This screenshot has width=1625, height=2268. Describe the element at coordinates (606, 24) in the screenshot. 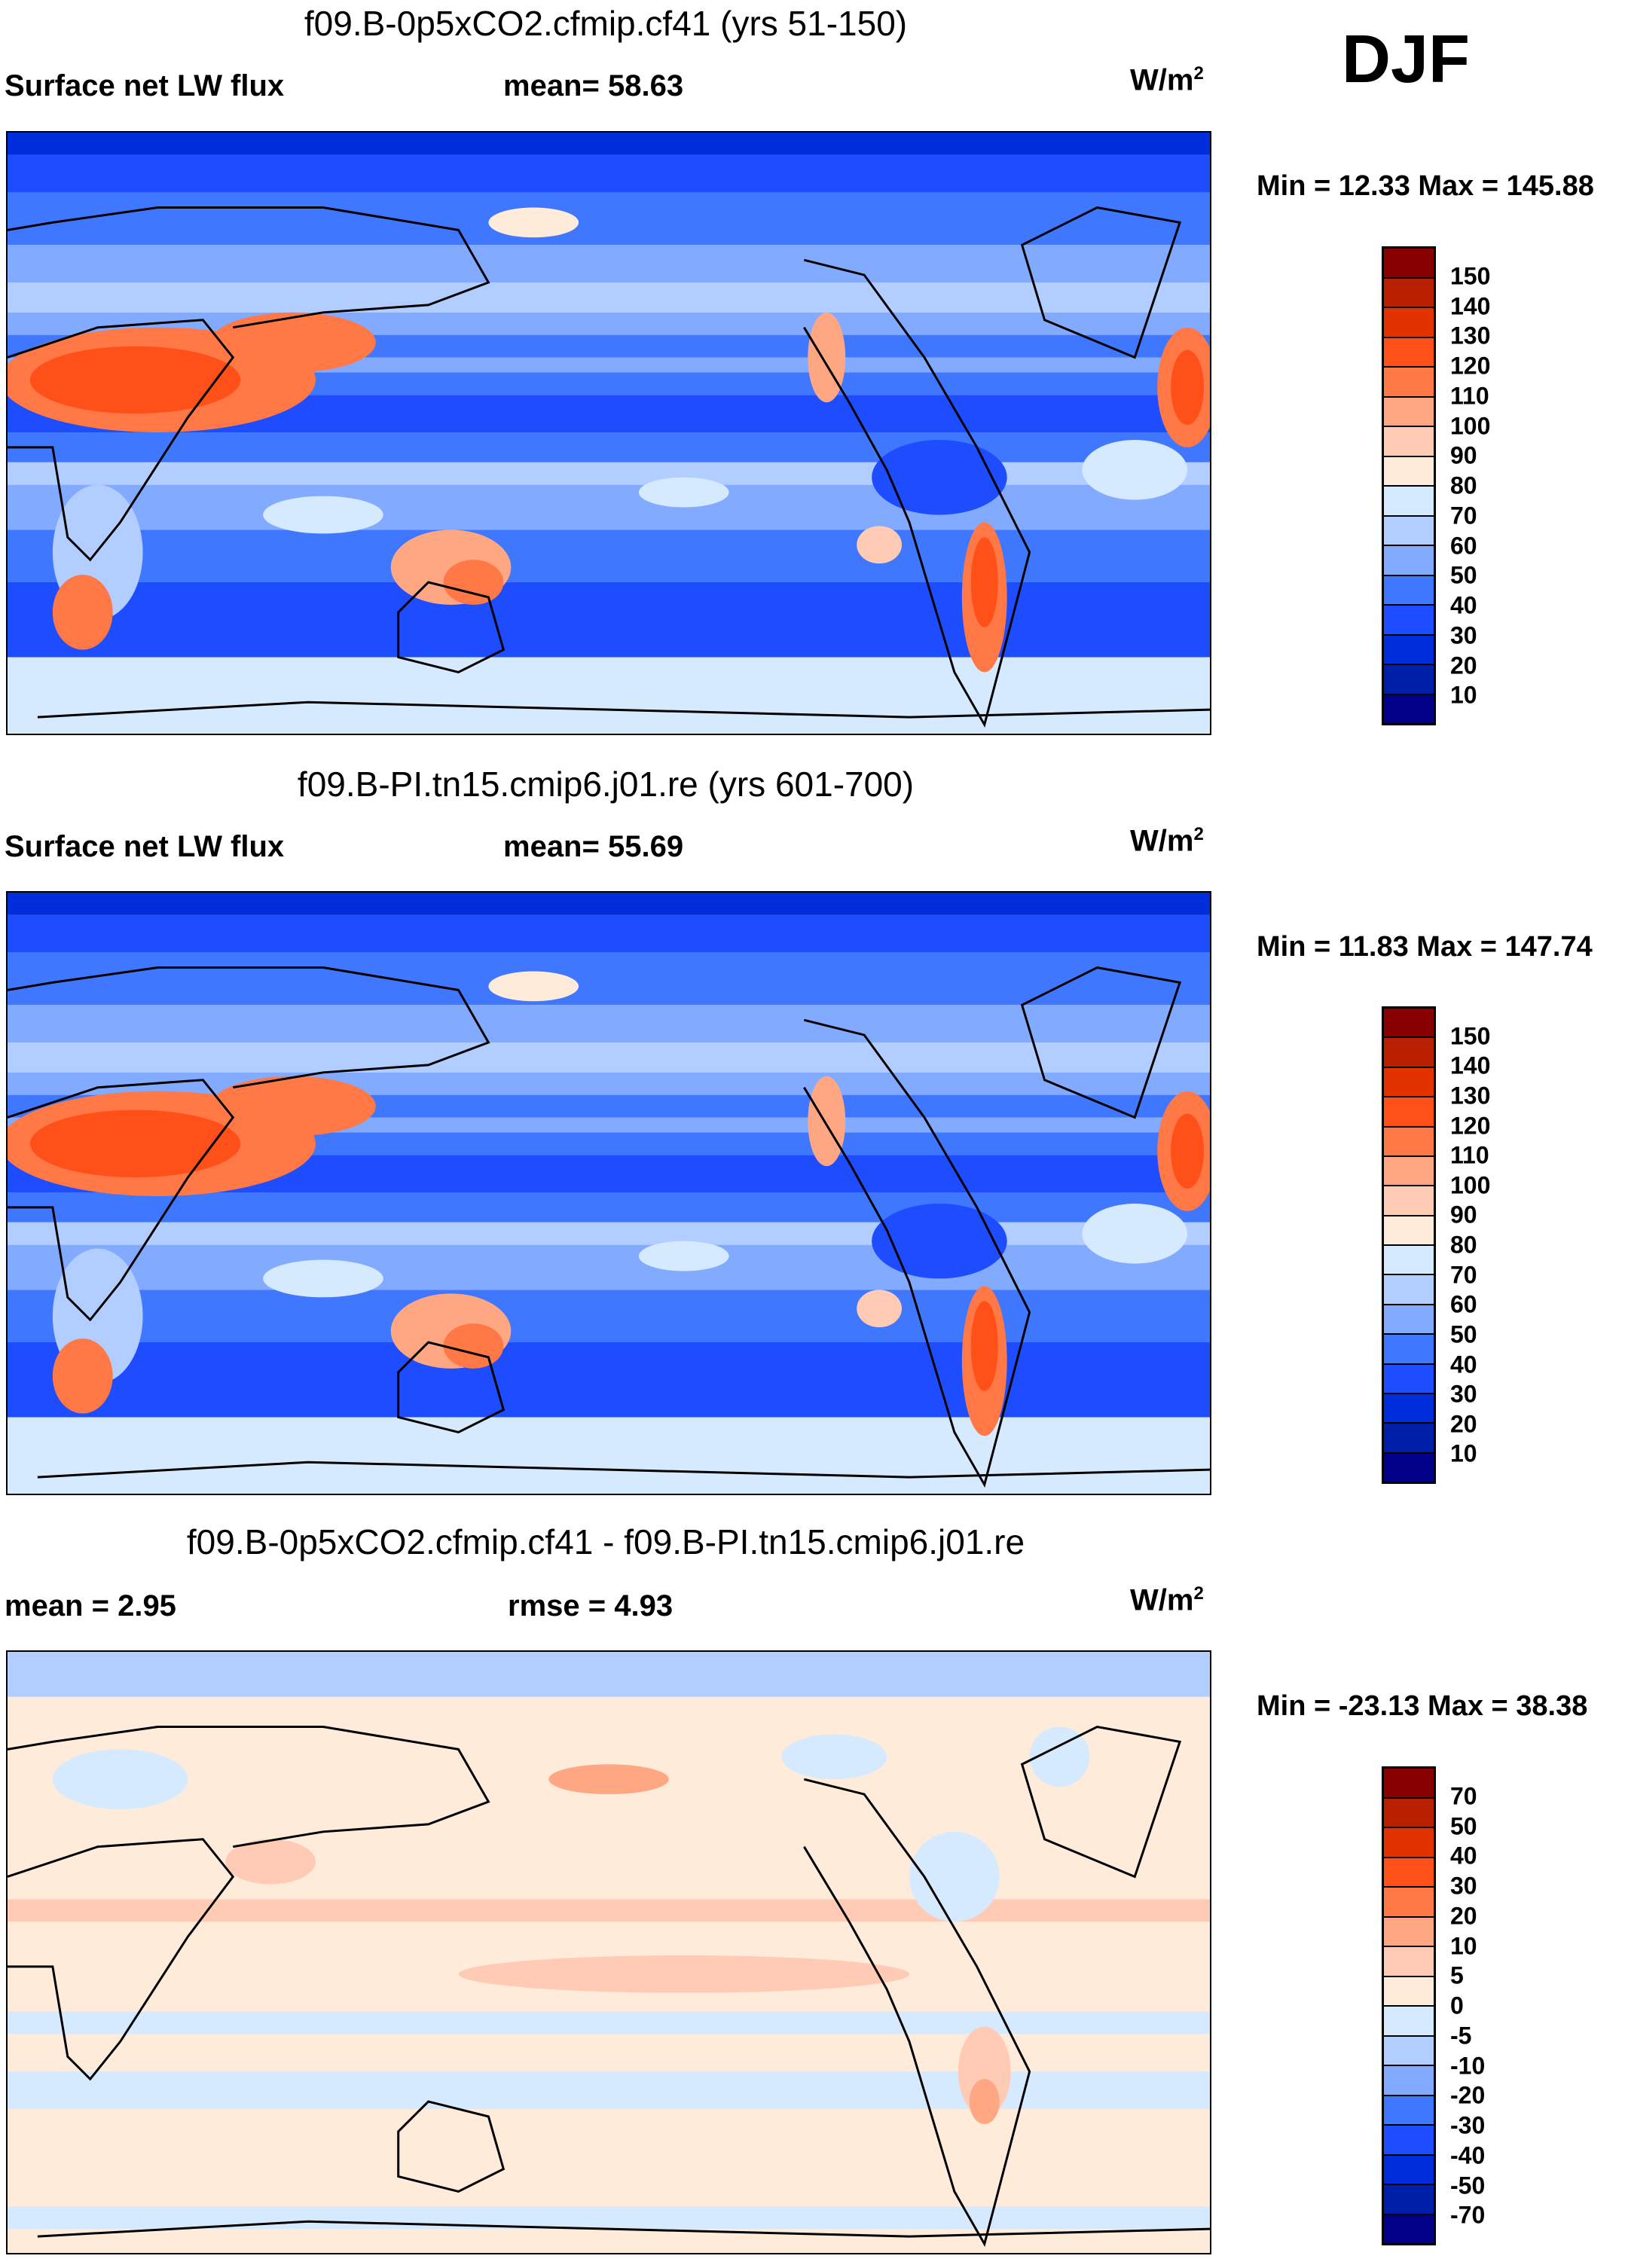

I see `panel-title: f09.B-0p5xCO2.cfmip.cf41 (yrs 51-150)` at that location.